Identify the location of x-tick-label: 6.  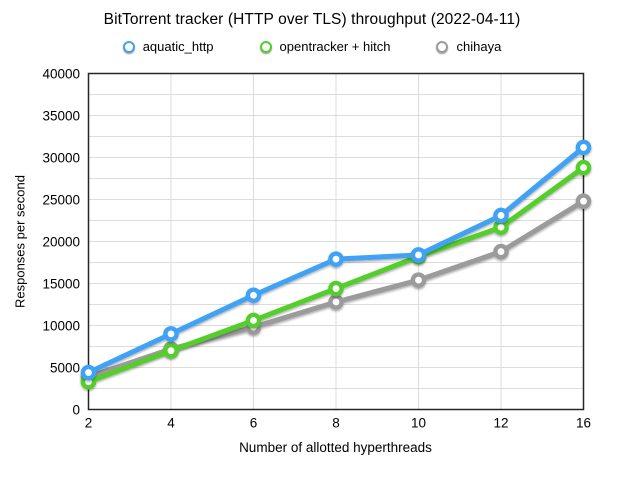
(254, 423).